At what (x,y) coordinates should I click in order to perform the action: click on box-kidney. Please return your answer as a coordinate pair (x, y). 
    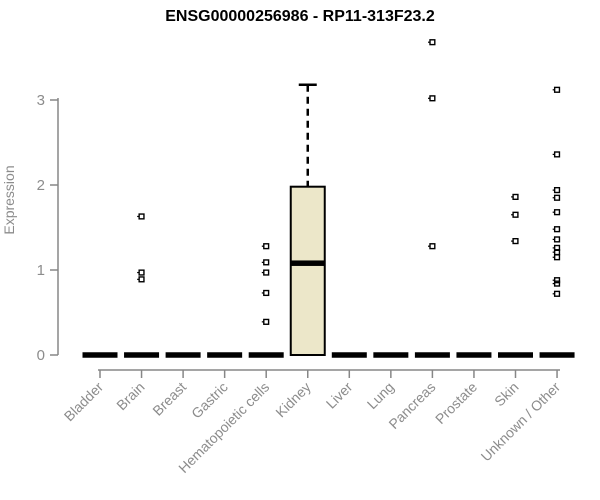
    Looking at the image, I should click on (307, 270).